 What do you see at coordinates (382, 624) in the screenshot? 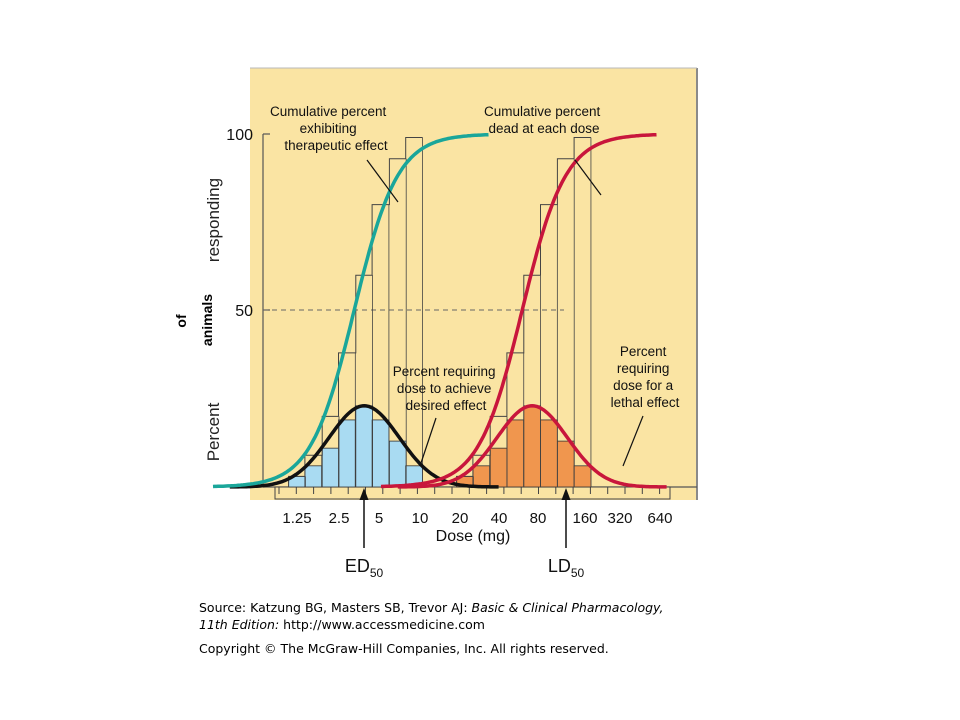
I see `edition-url: http://www.accessmedicine.com` at bounding box center [382, 624].